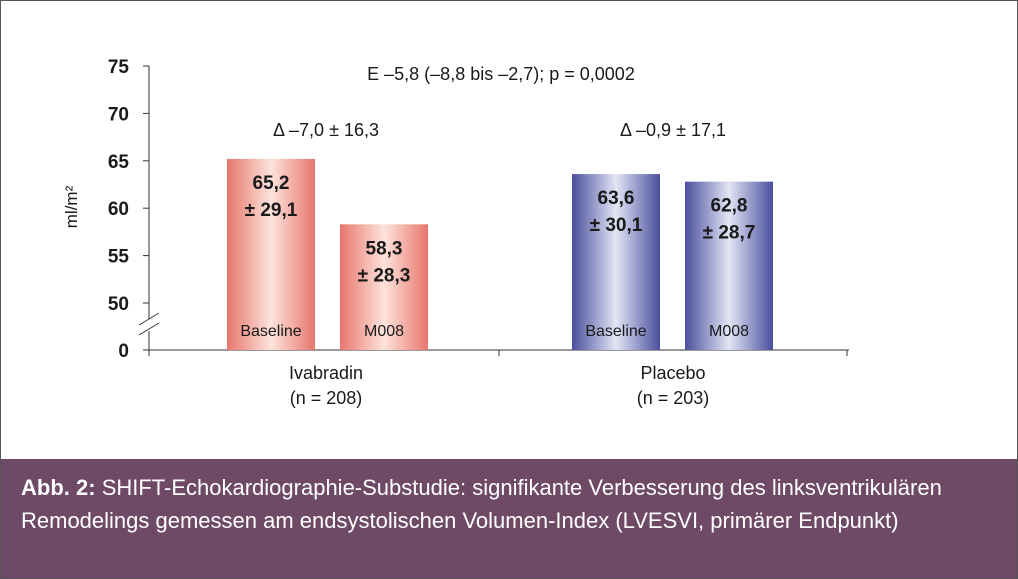  I want to click on y-tick-label: 55, so click(119, 257).